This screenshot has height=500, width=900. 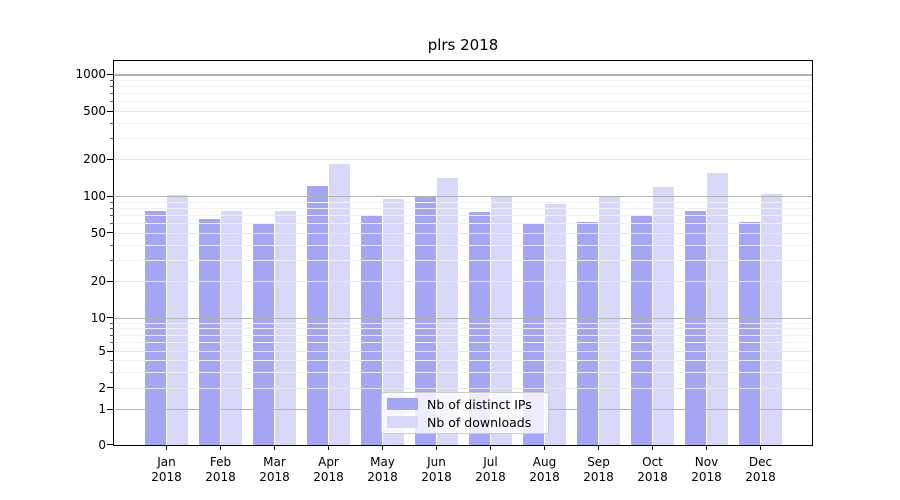 I want to click on bar-ips-apr, so click(x=317, y=315).